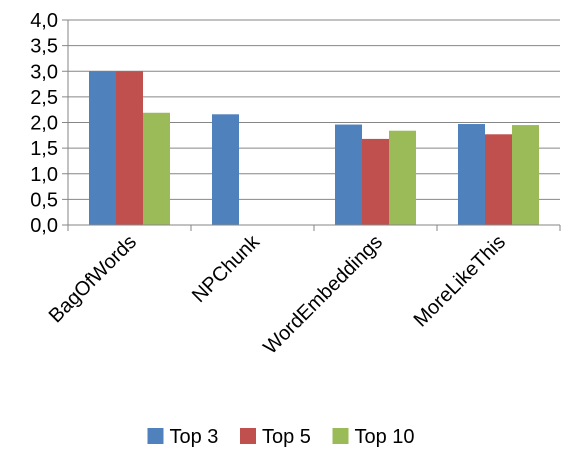  Describe the element at coordinates (44, 47) in the screenshot. I see `y-tick-label: 3,5` at that location.